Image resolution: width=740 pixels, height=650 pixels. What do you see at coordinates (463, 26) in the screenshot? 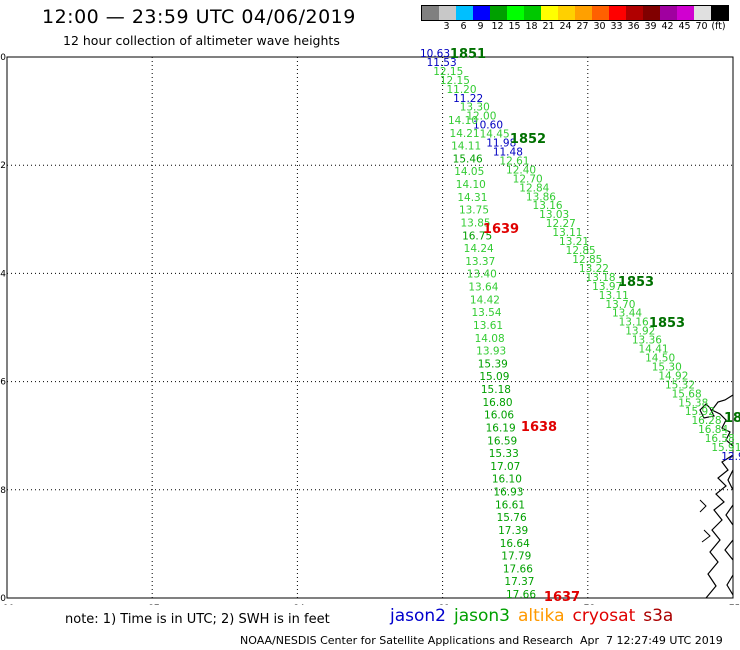
I see `legend-label: 6` at bounding box center [463, 26].